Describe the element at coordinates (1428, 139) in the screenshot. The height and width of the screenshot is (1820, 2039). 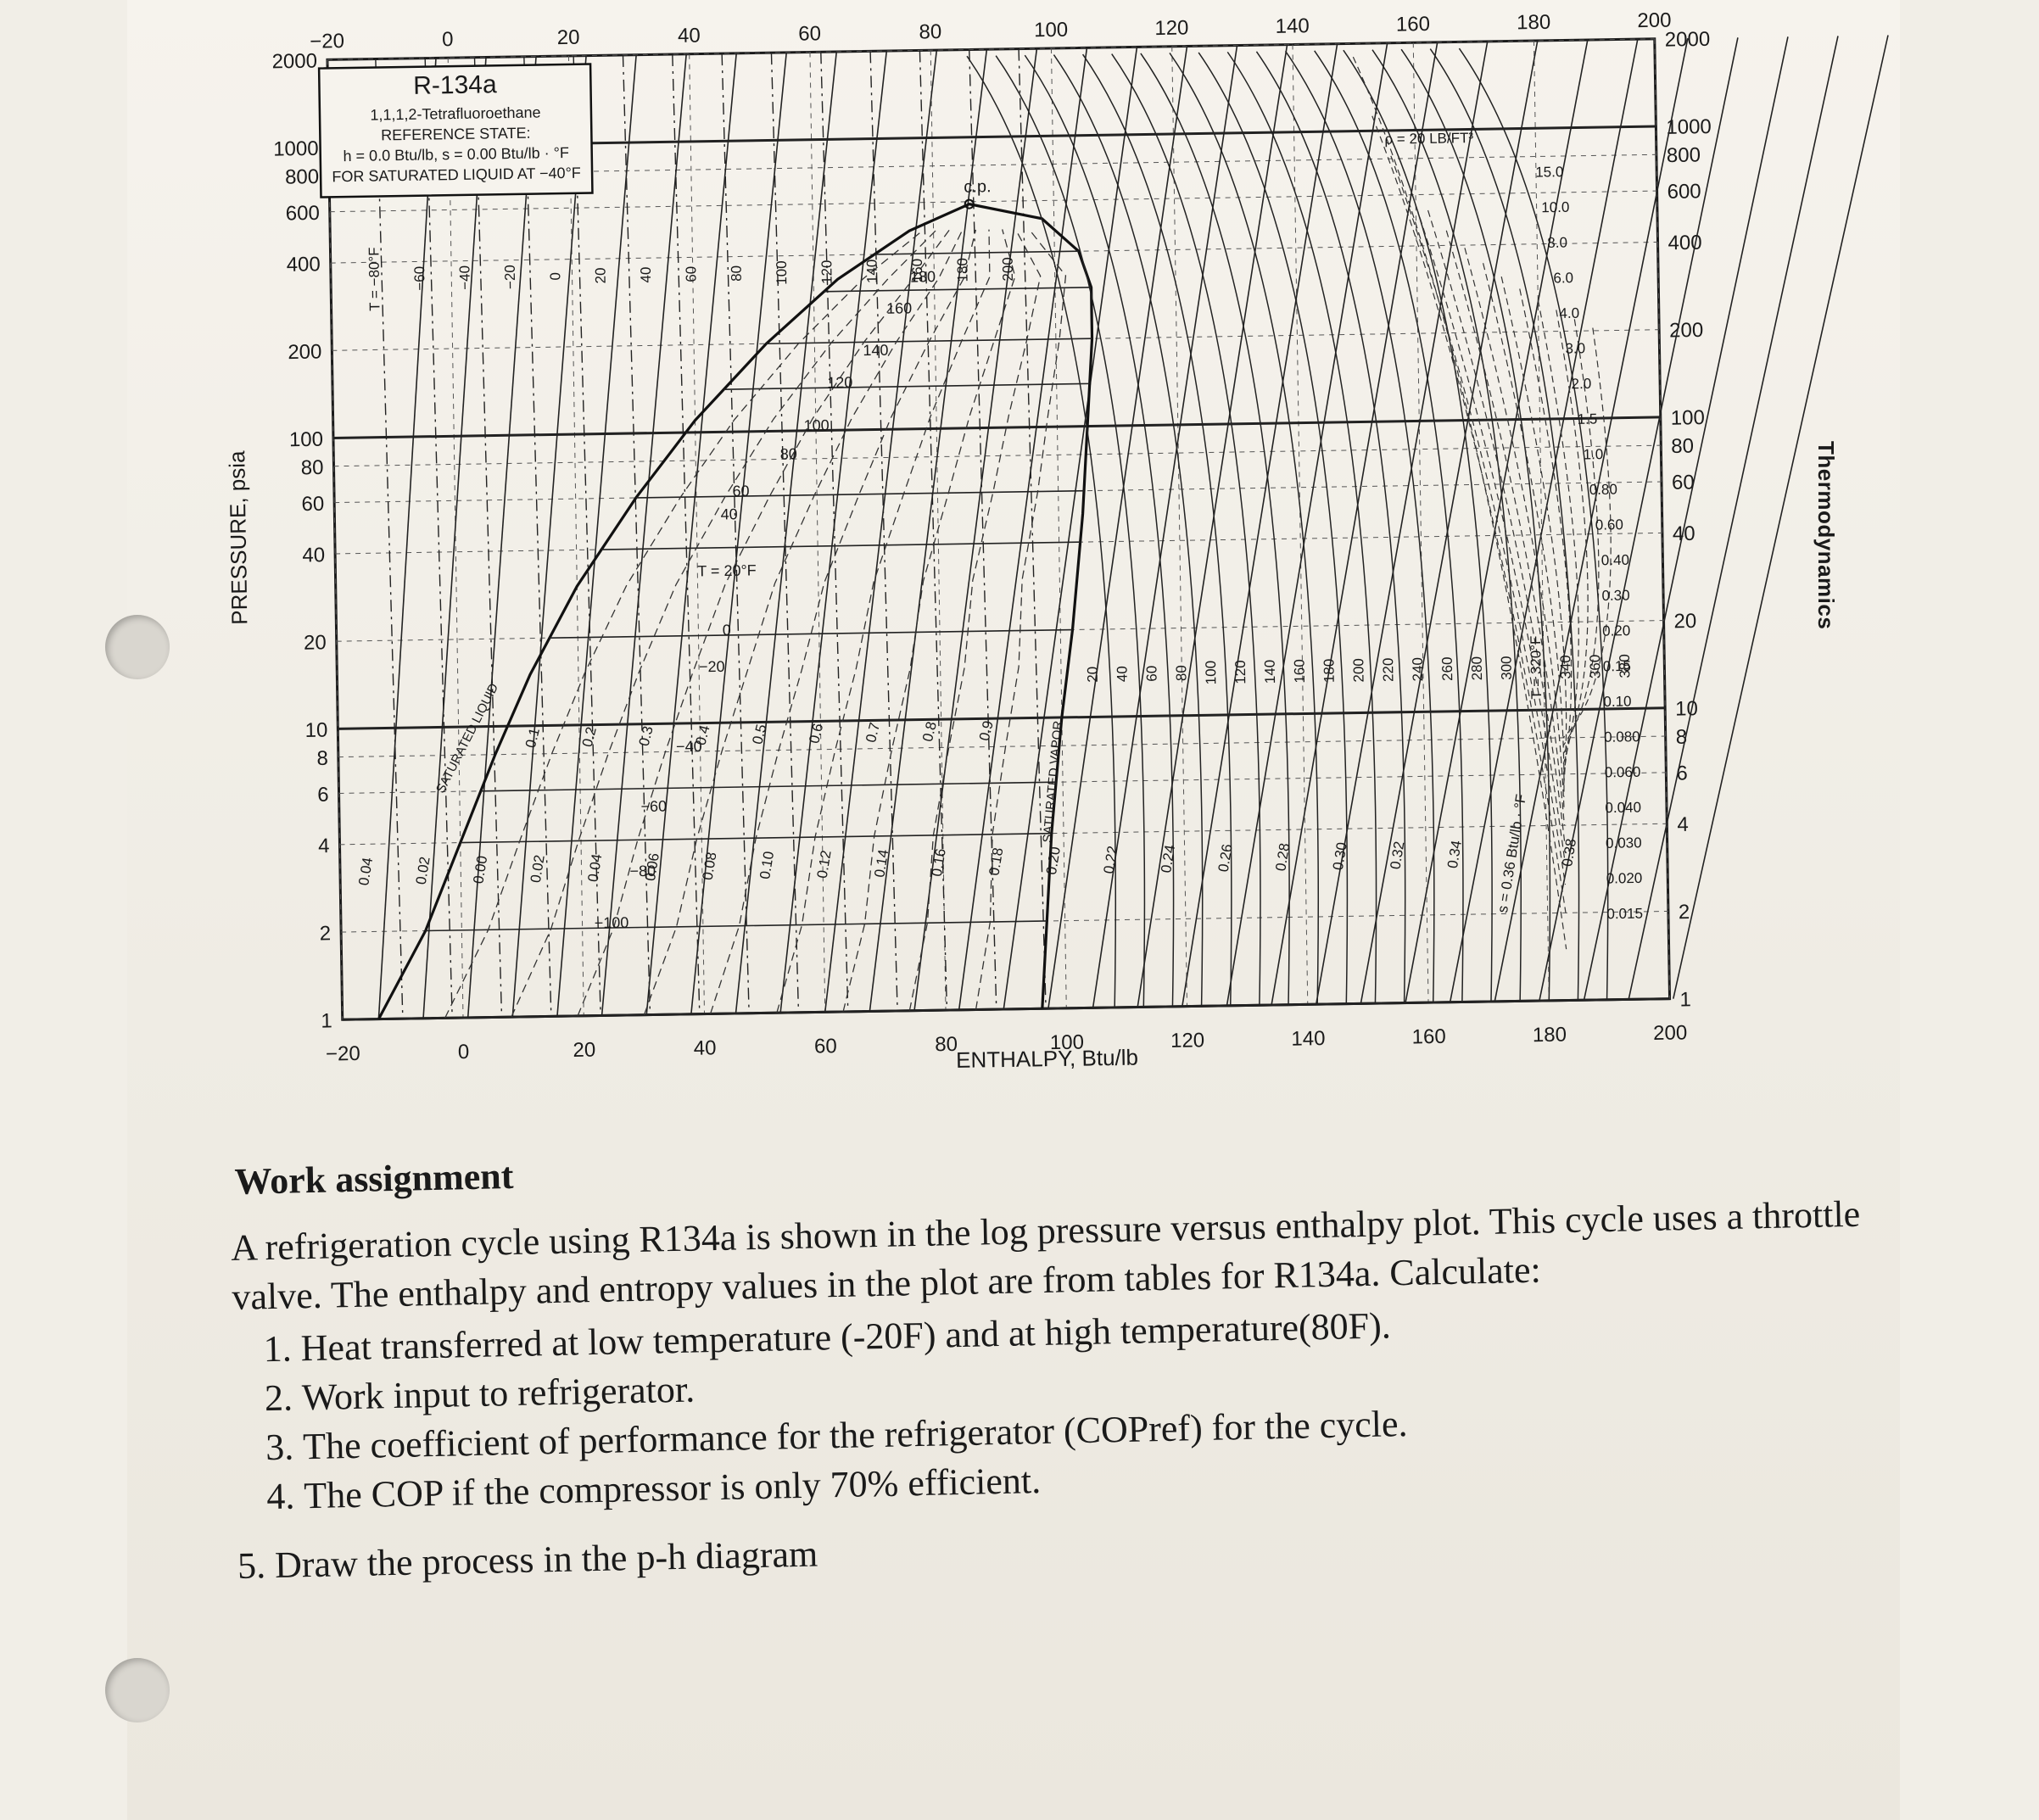
I see `density-label: ρ = 20 LB/FT³` at that location.